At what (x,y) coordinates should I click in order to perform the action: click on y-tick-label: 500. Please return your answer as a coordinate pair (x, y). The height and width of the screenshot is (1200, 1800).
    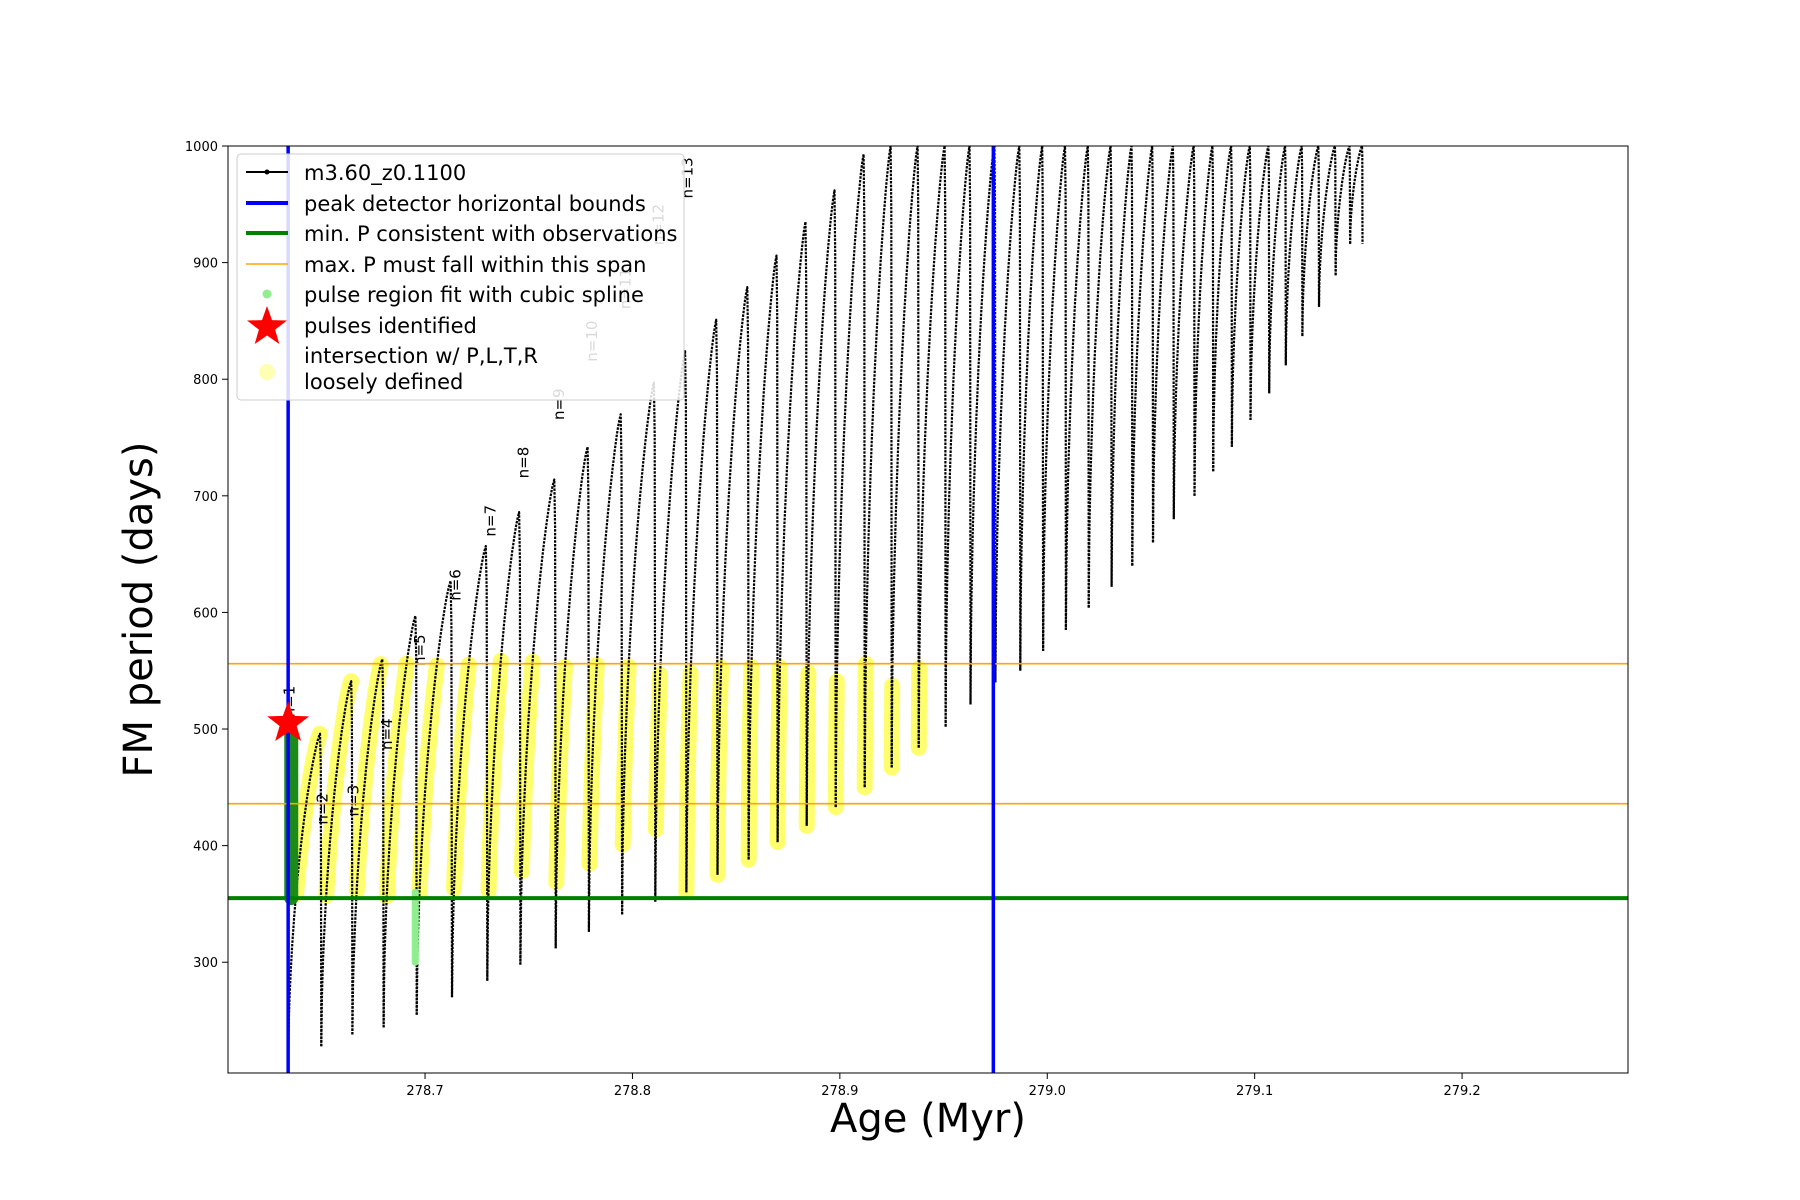
    Looking at the image, I should click on (205, 730).